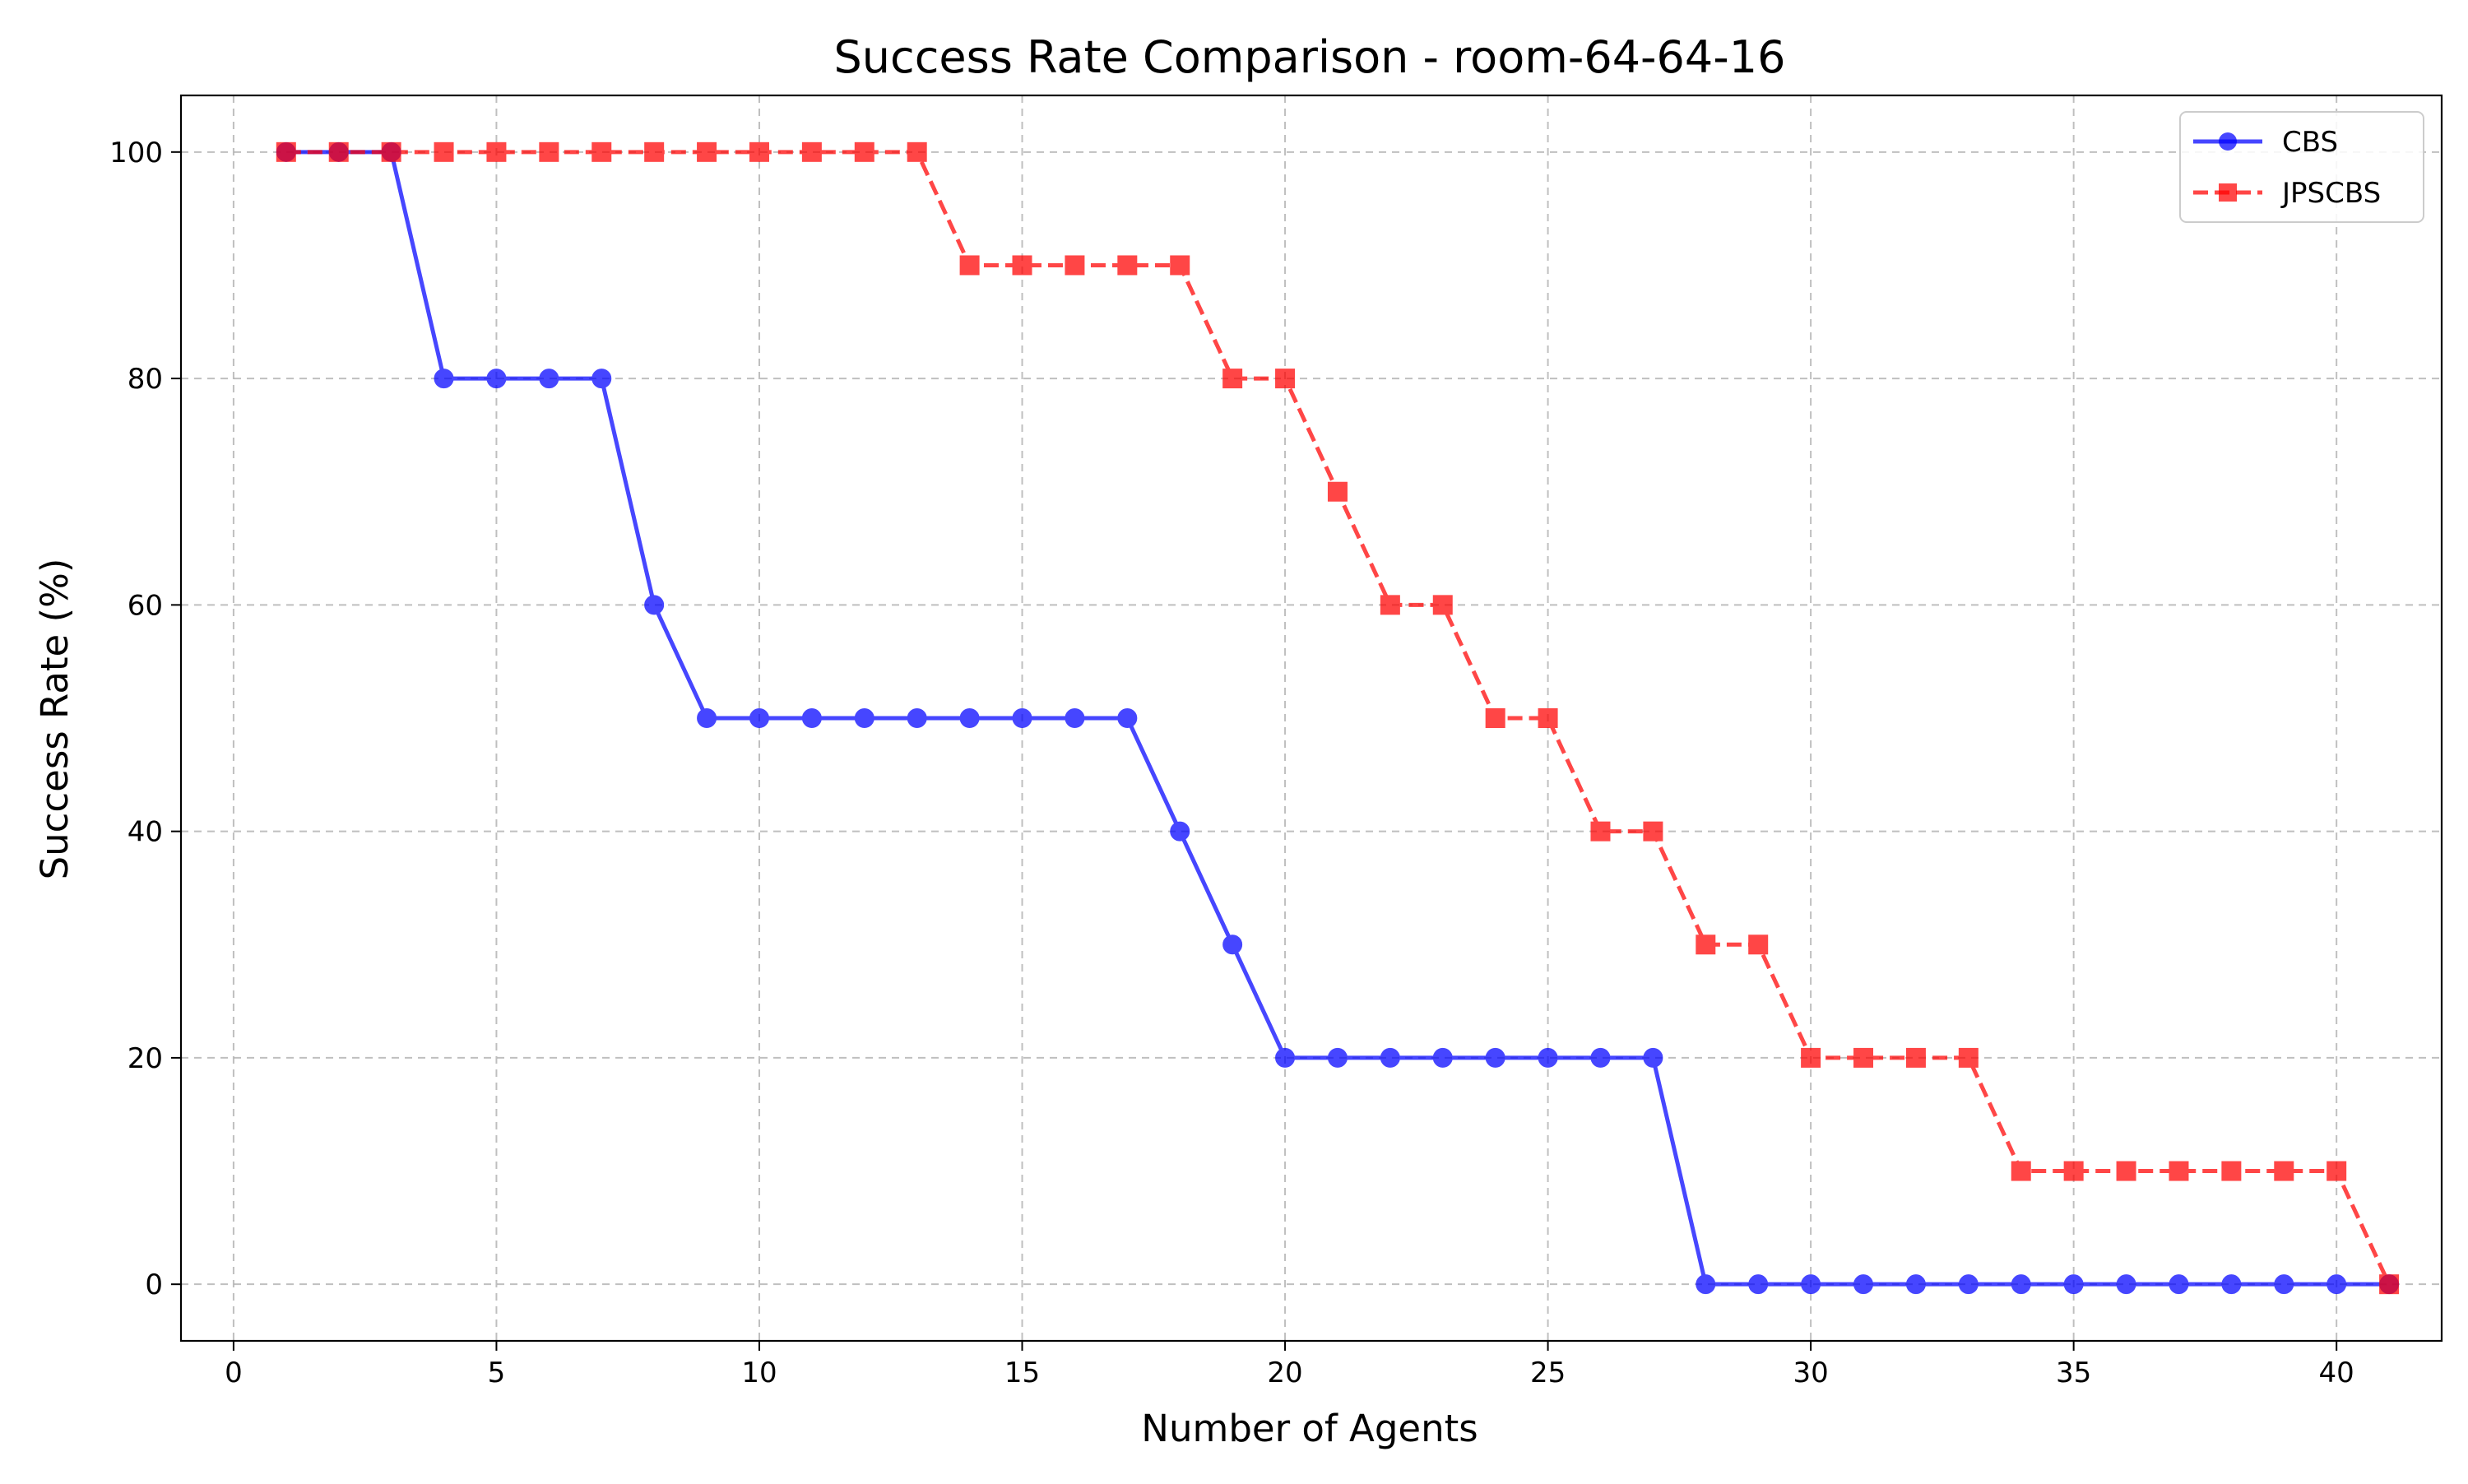 The image size is (2468, 1484). Describe the element at coordinates (497, 1372) in the screenshot. I see `x-tick-label: 5` at that location.